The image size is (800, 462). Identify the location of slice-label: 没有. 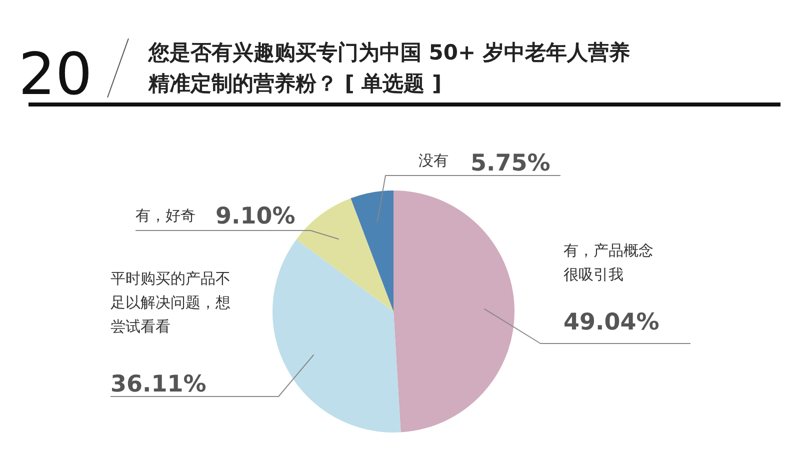
(433, 161).